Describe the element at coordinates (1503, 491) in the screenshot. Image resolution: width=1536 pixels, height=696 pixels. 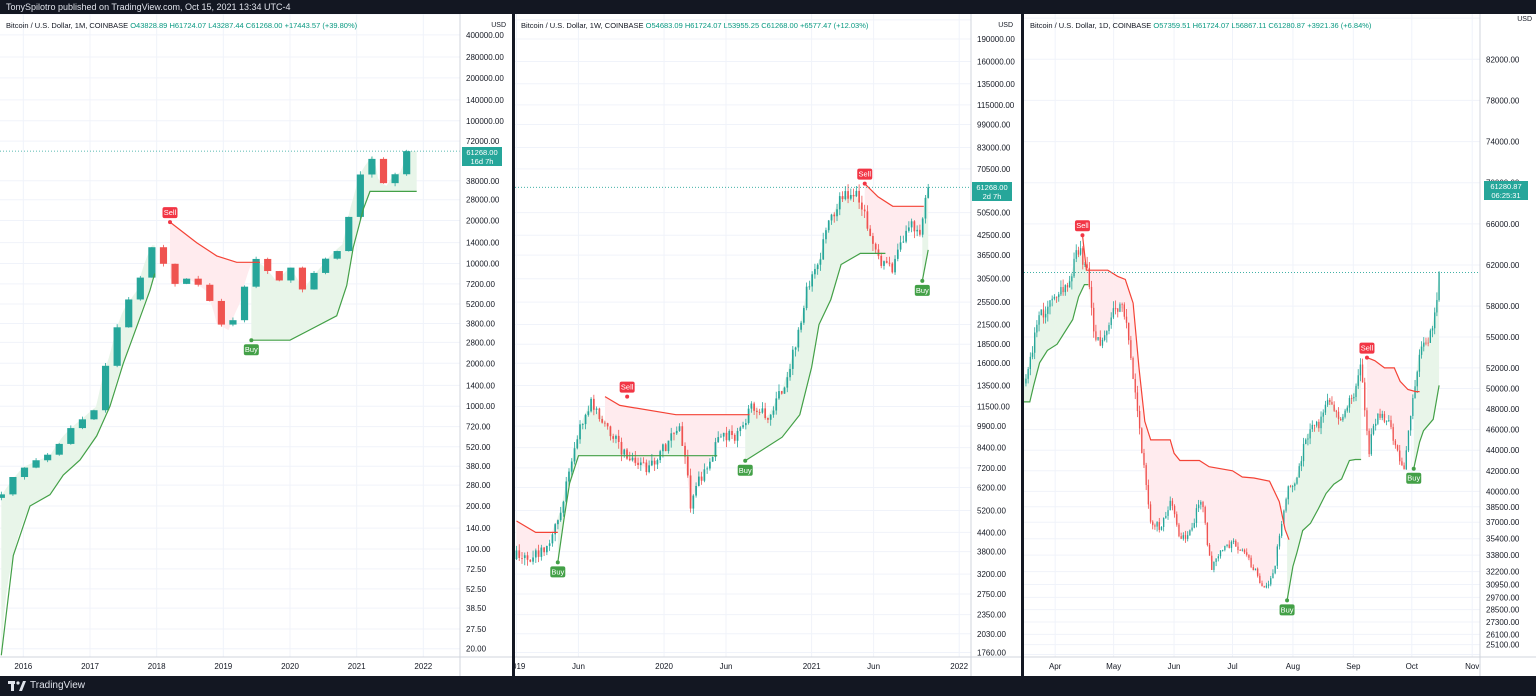
I see `y-tick-label: 40000.00` at that location.